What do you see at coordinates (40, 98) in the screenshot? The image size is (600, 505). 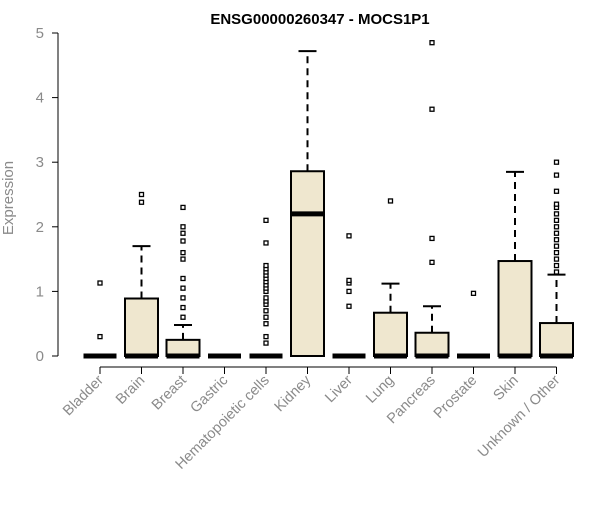 I see `y-tick-label: 4` at bounding box center [40, 98].